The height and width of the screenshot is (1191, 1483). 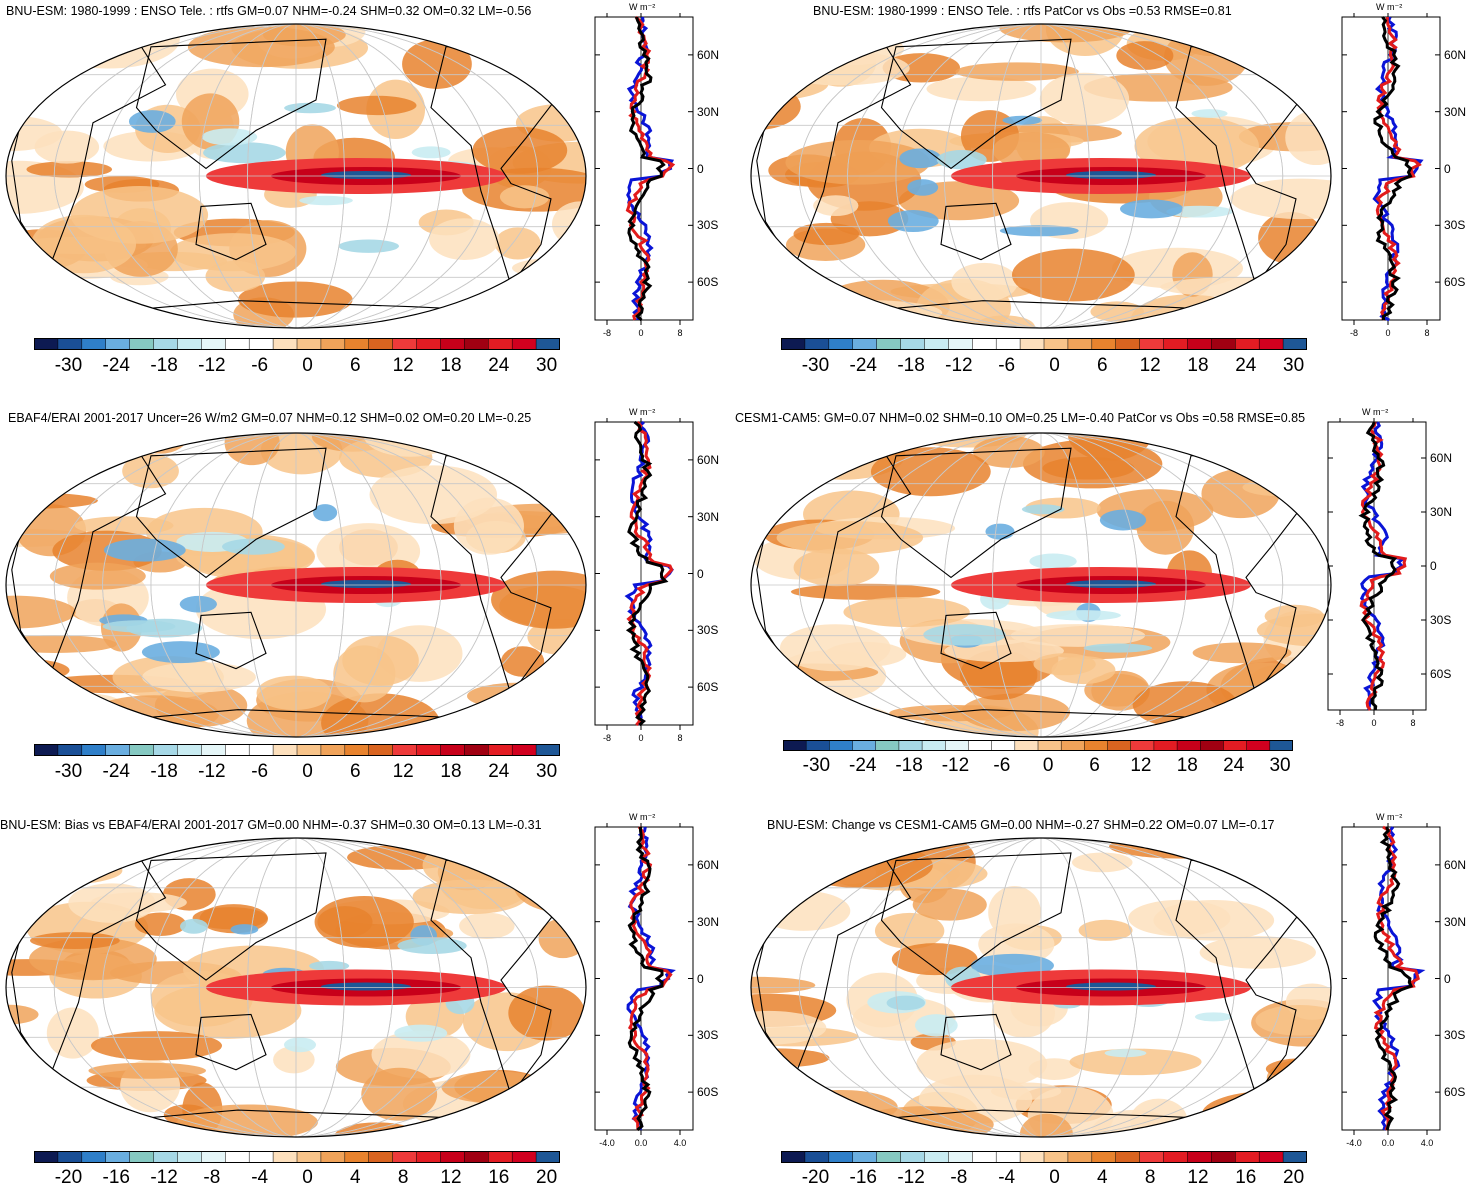 I want to click on x-tick-label: 0.0, so click(x=641, y=1143).